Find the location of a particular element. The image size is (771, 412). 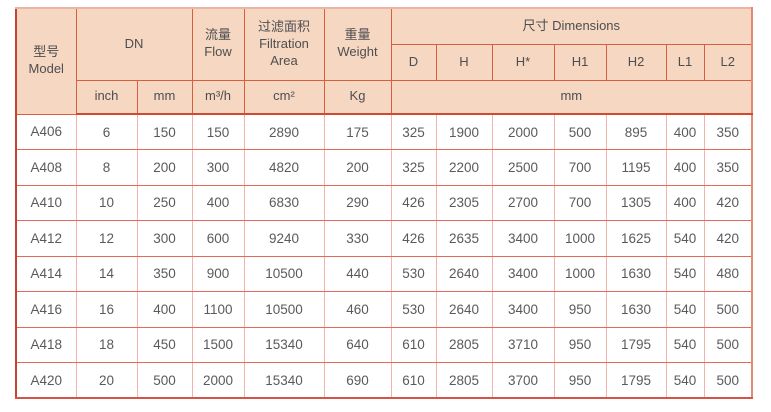

unit-dimensions-mm: mm is located at coordinates (571, 97).